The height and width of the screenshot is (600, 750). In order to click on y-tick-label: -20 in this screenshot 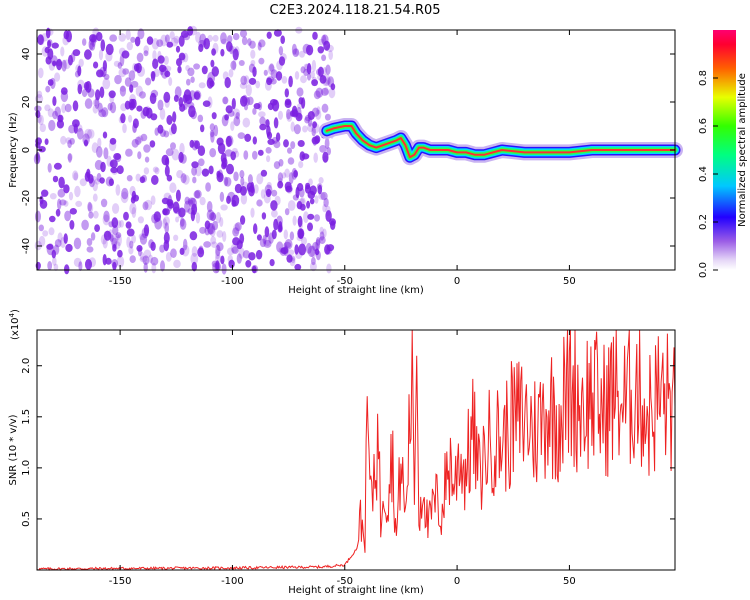, I will do `click(26, 198)`.